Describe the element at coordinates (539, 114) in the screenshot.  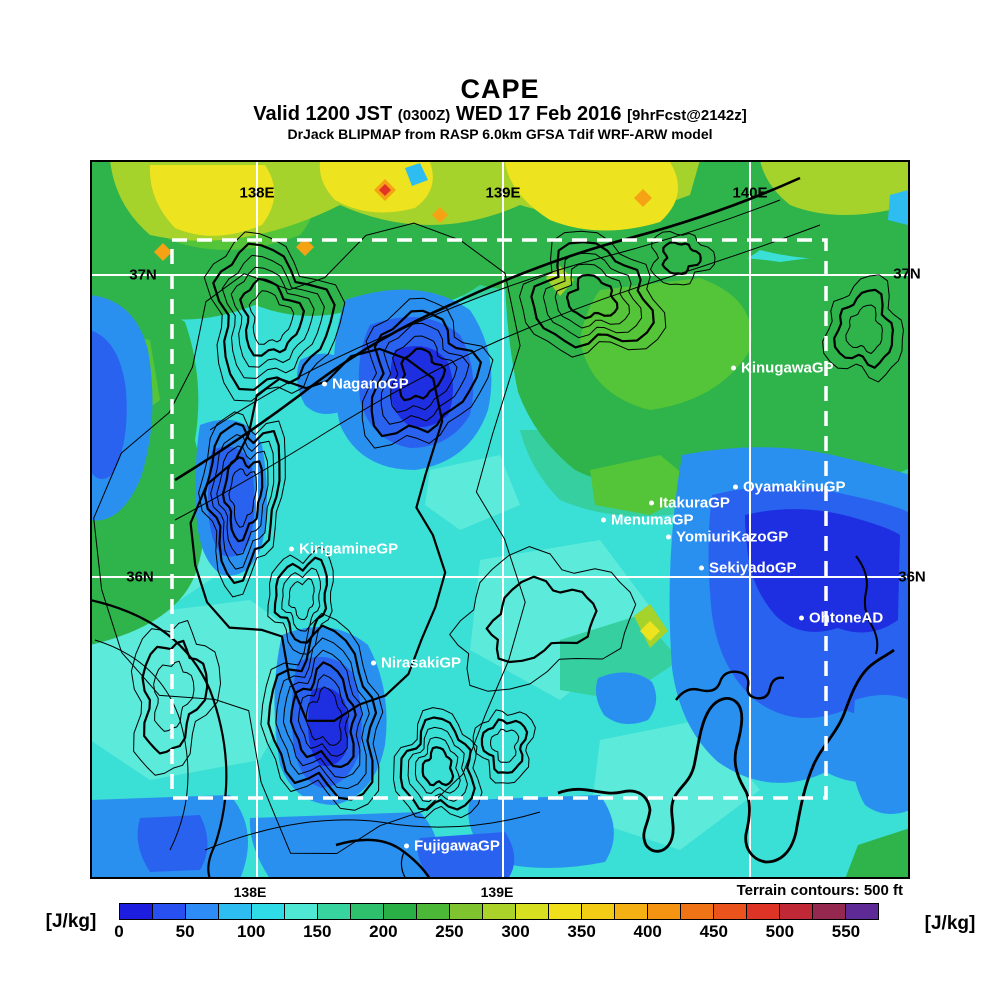
I see `valid-date: WED 17 Feb 2016` at that location.